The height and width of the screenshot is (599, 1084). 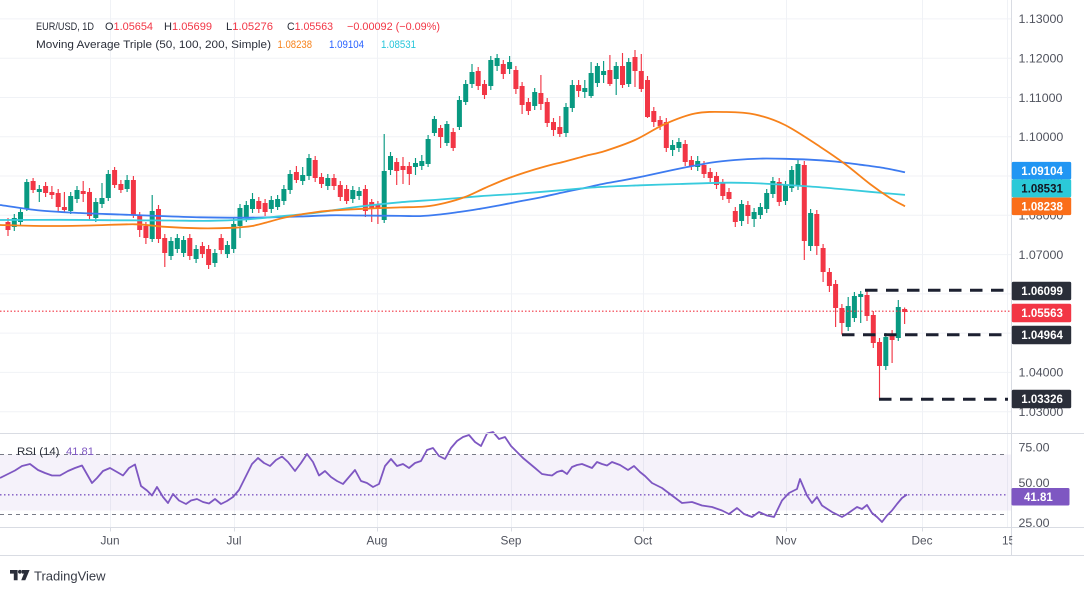 What do you see at coordinates (786, 541) in the screenshot?
I see `svg-text: Nov` at bounding box center [786, 541].